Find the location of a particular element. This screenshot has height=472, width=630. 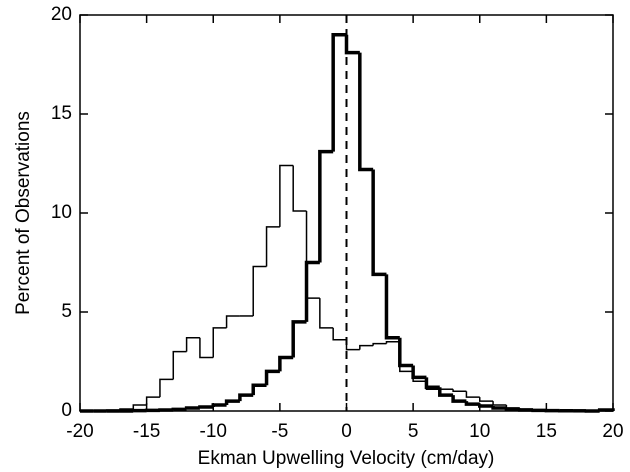

x-tick-label: 15 is located at coordinates (546, 431).